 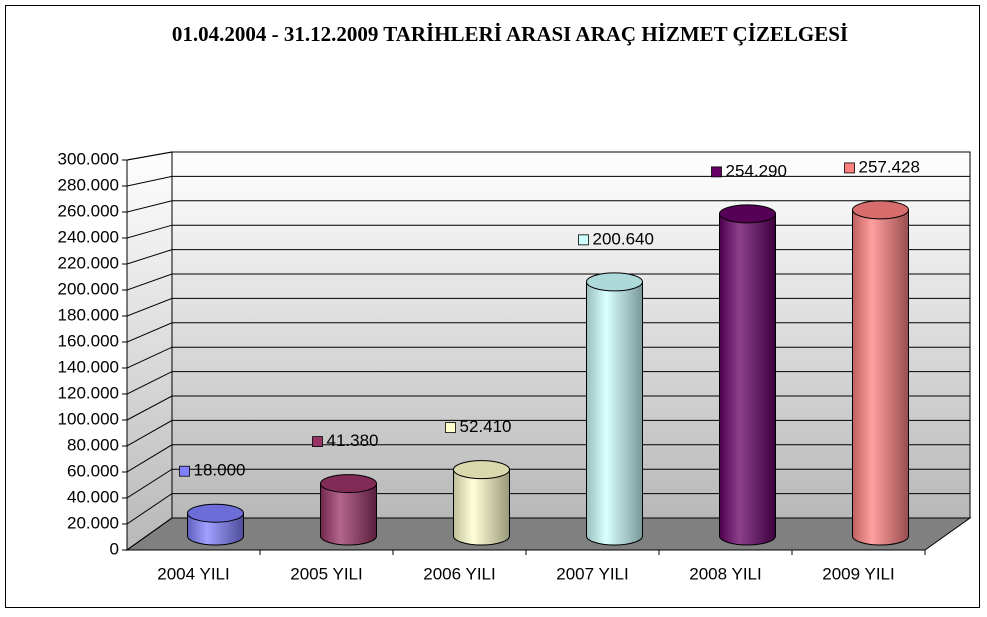 I want to click on y-tick-label: 240.000, so click(x=88, y=236).